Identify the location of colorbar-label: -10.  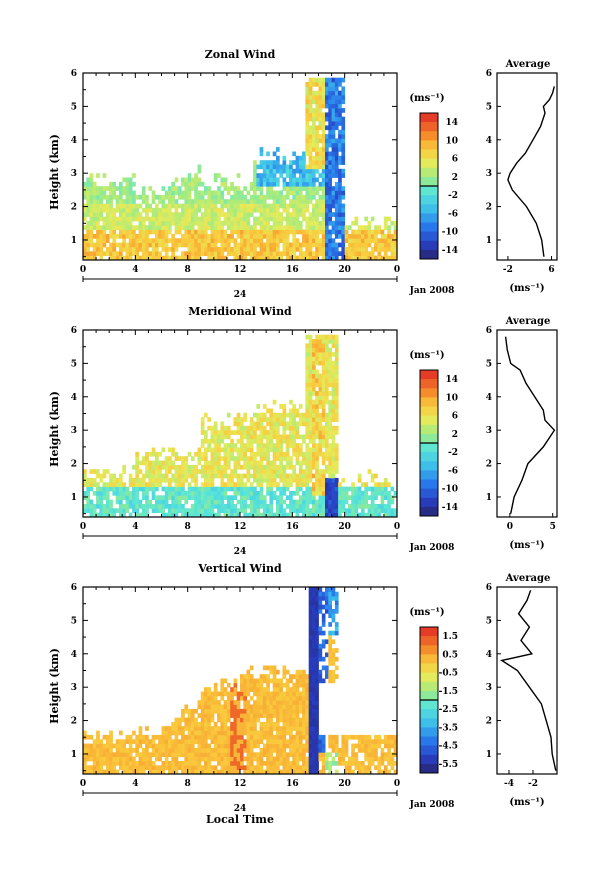
(450, 233).